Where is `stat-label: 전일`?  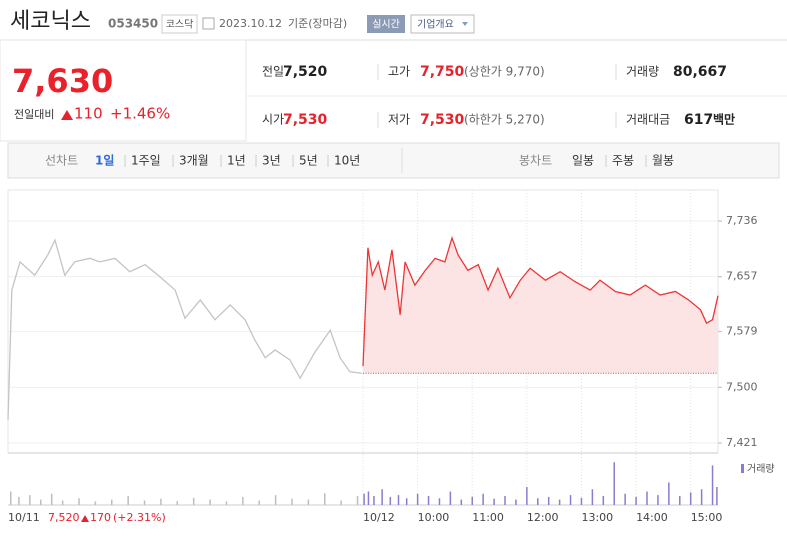
stat-label: 전일 is located at coordinates (273, 72).